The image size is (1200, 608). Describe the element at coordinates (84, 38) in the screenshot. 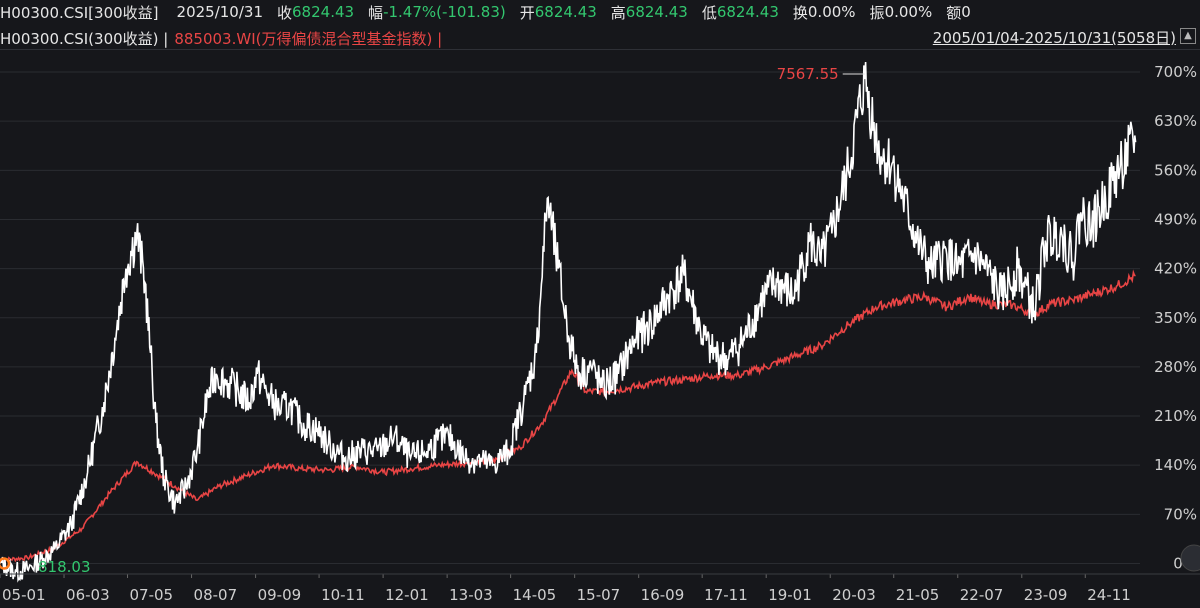

I see `legend-series1: H00300.CSI(300收益) |` at that location.